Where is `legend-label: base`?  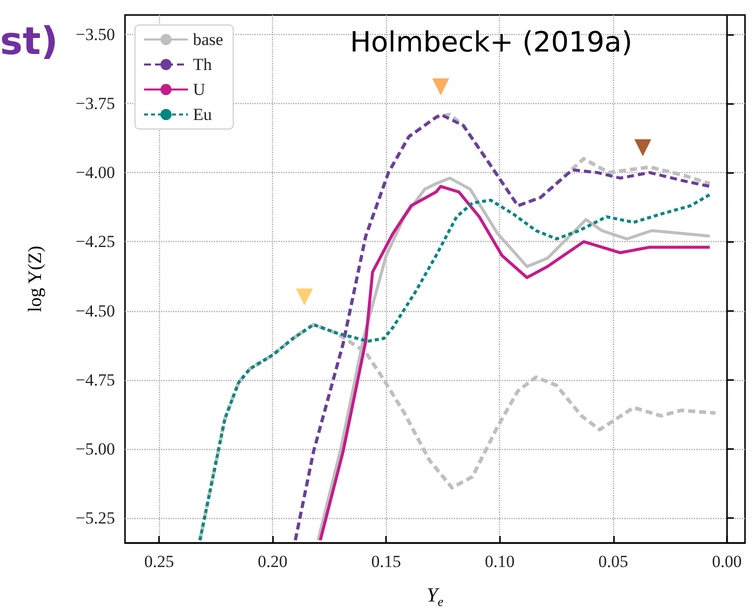 legend-label: base is located at coordinates (208, 39).